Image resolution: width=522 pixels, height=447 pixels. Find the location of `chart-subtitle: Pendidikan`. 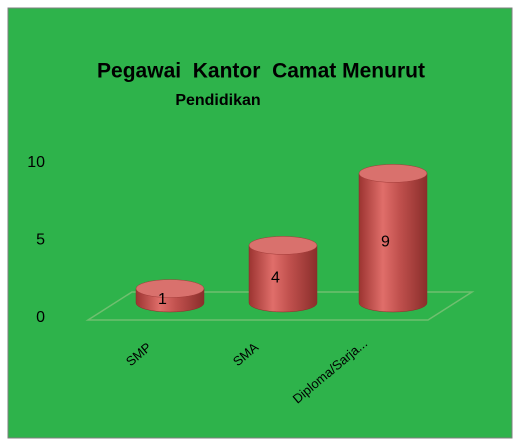

chart-subtitle: Pendidikan is located at coordinates (217, 100).